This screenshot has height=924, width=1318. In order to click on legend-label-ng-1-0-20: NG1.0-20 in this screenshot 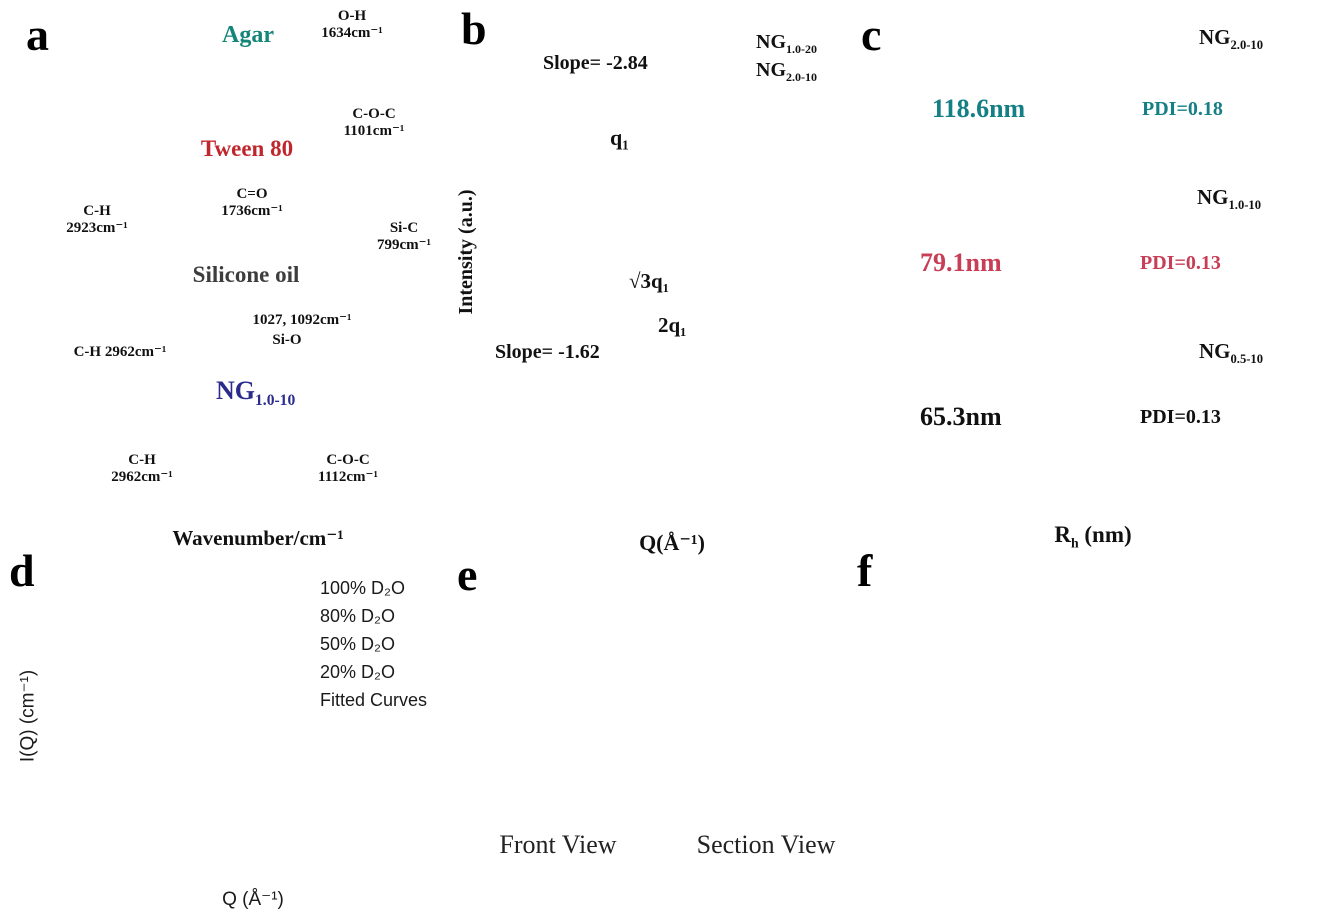, I will do `click(786, 43)`.